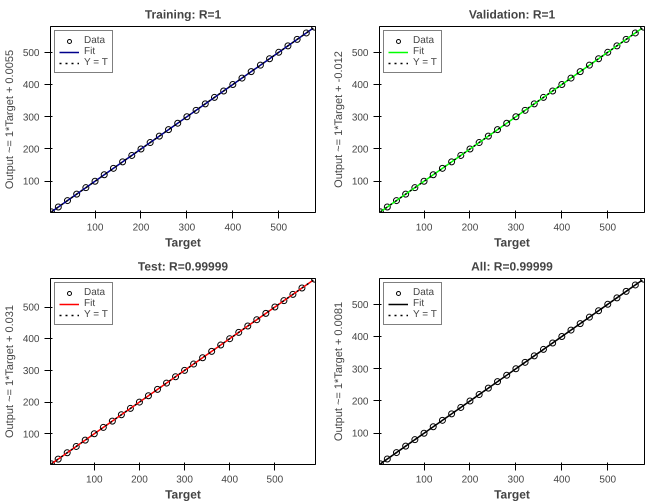 The image size is (659, 504). I want to click on y-axis-title: Output ~= 1*Target + 0.0055, so click(10, 120).